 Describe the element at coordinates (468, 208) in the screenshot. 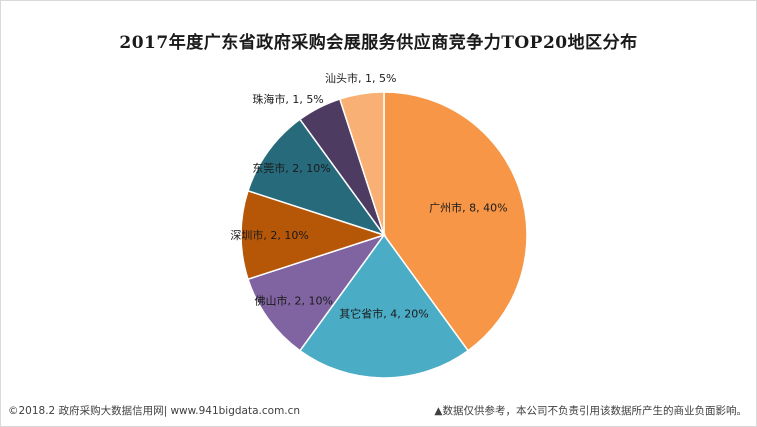

I see `pie-label-1: 广州市, 8, 40%` at that location.